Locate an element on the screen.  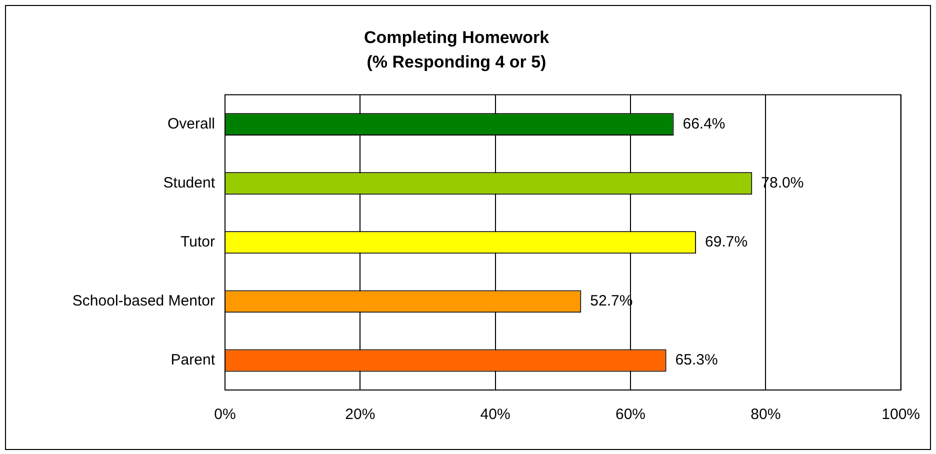
x-tick-label: 40% is located at coordinates (495, 415).